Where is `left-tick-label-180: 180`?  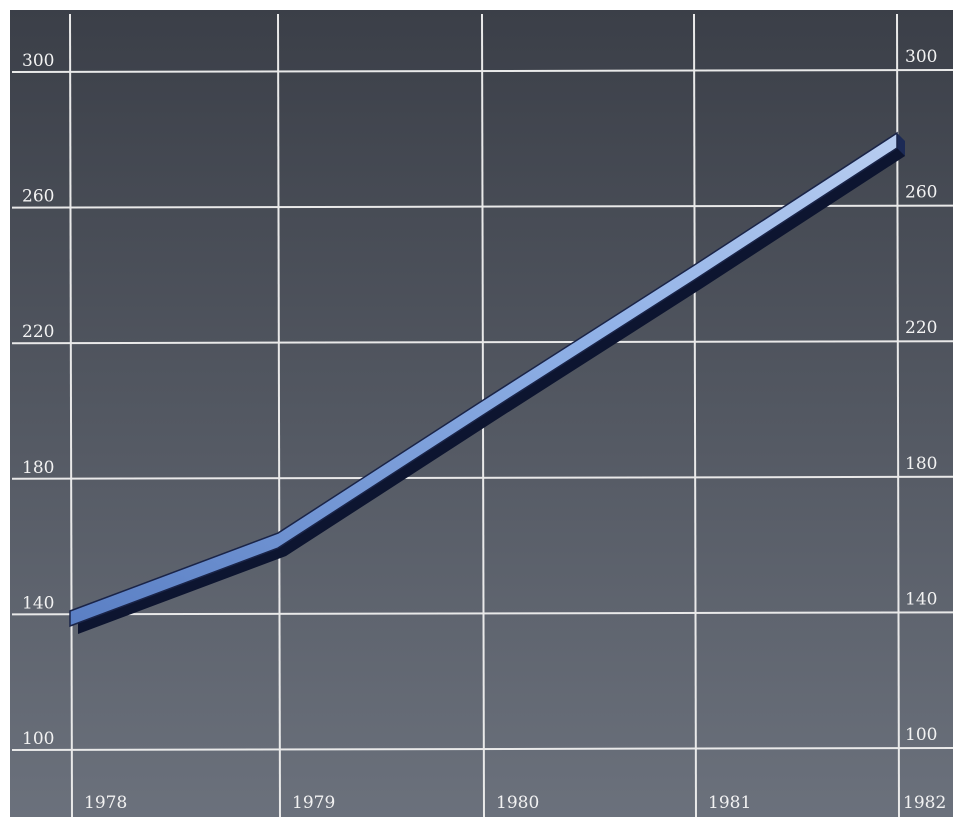
left-tick-label-180: 180 is located at coordinates (38, 468).